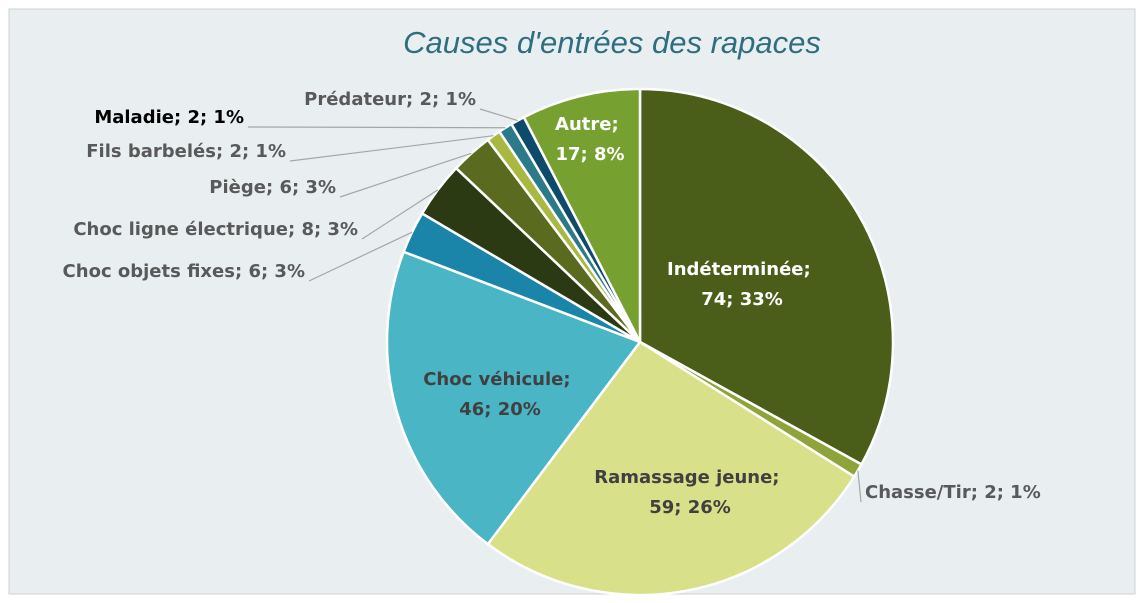 The height and width of the screenshot is (603, 1144). I want to click on label-value: 8; 3%, so click(329, 229).